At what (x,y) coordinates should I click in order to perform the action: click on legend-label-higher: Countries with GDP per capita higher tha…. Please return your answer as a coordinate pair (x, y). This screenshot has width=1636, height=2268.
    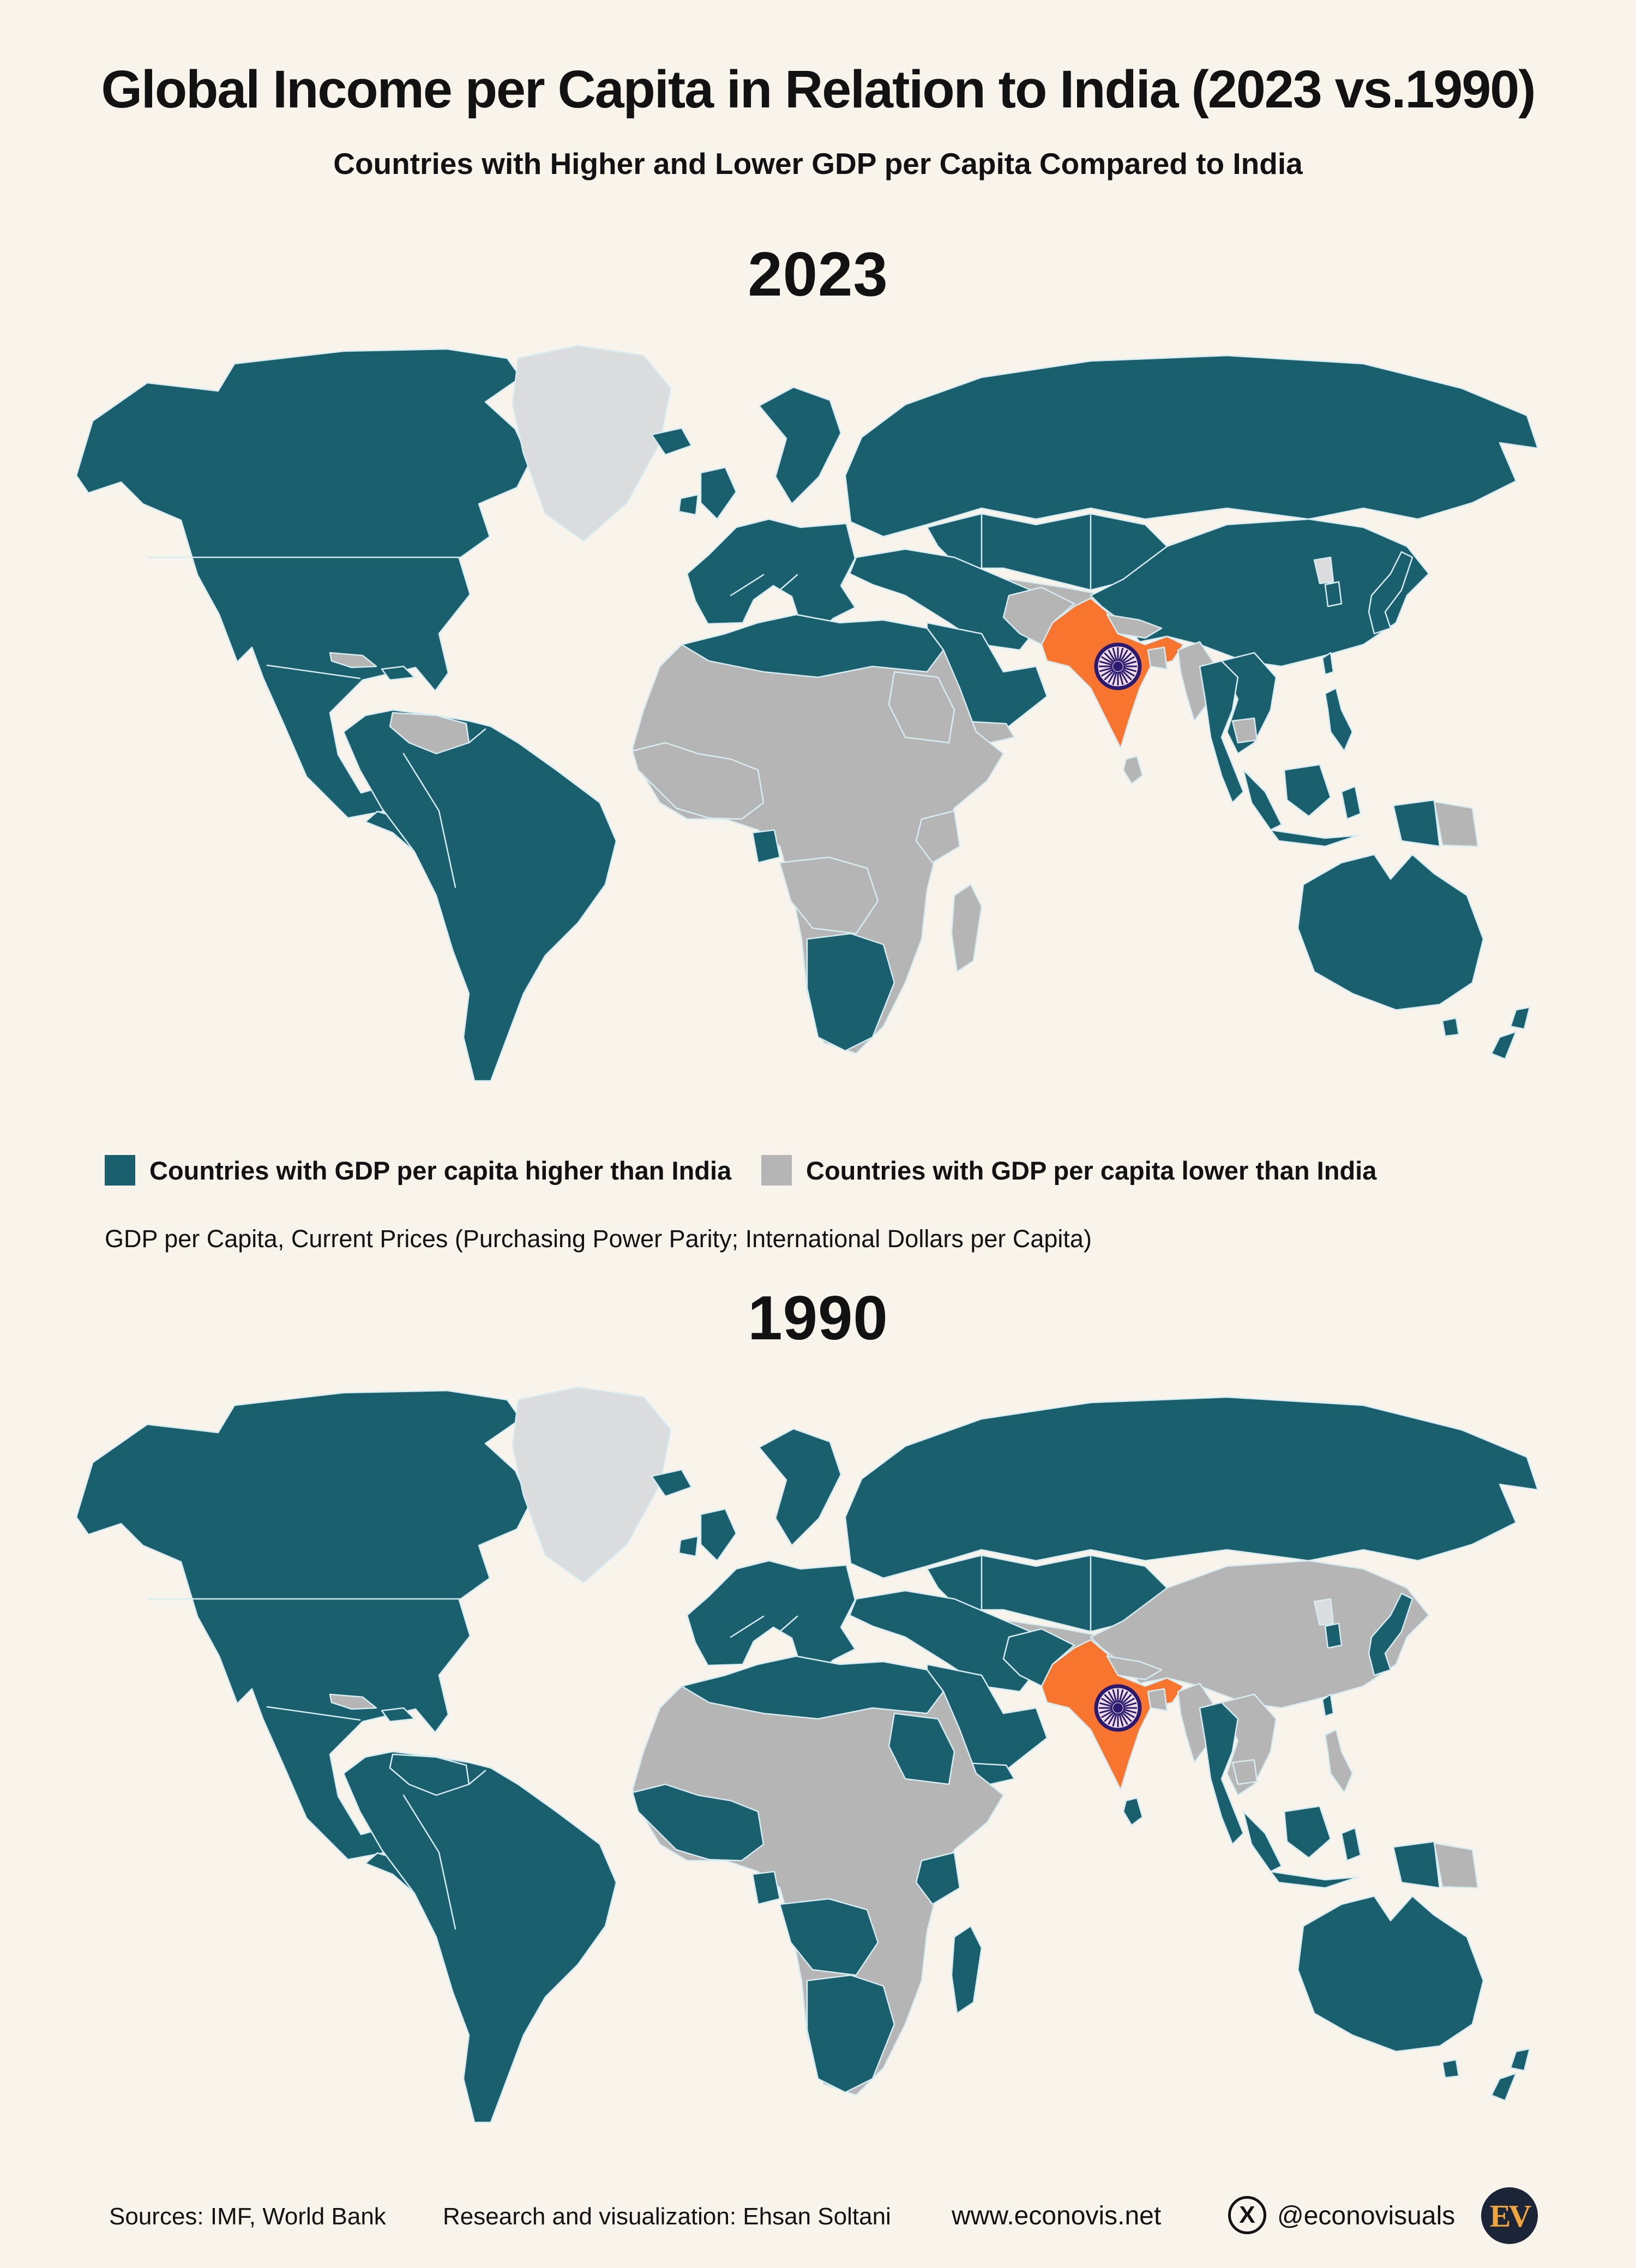
    Looking at the image, I should click on (440, 1171).